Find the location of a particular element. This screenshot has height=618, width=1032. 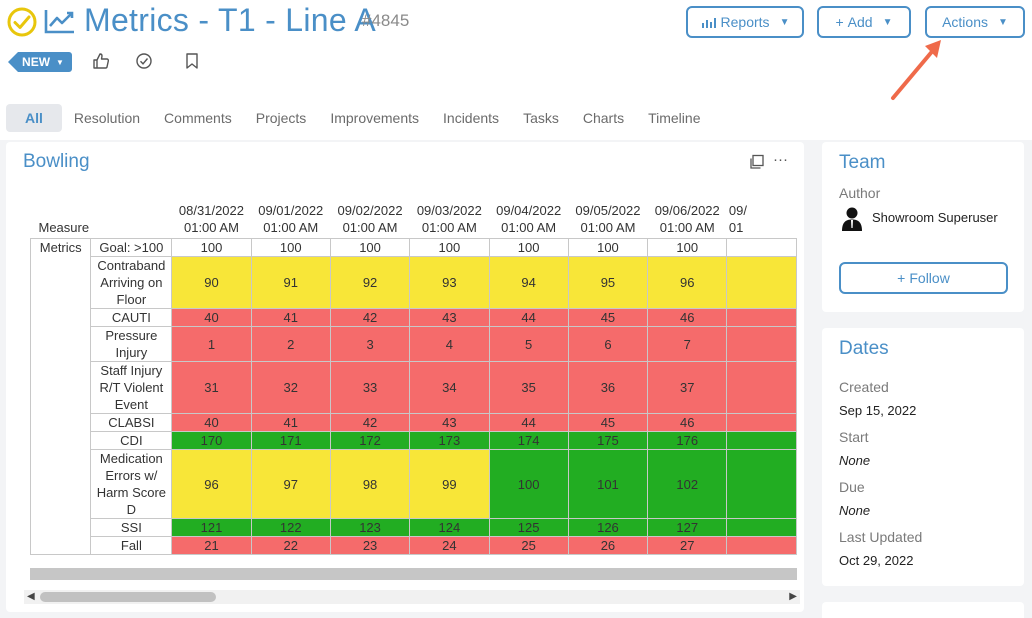

reports-button: Reports ▼ is located at coordinates (745, 22).